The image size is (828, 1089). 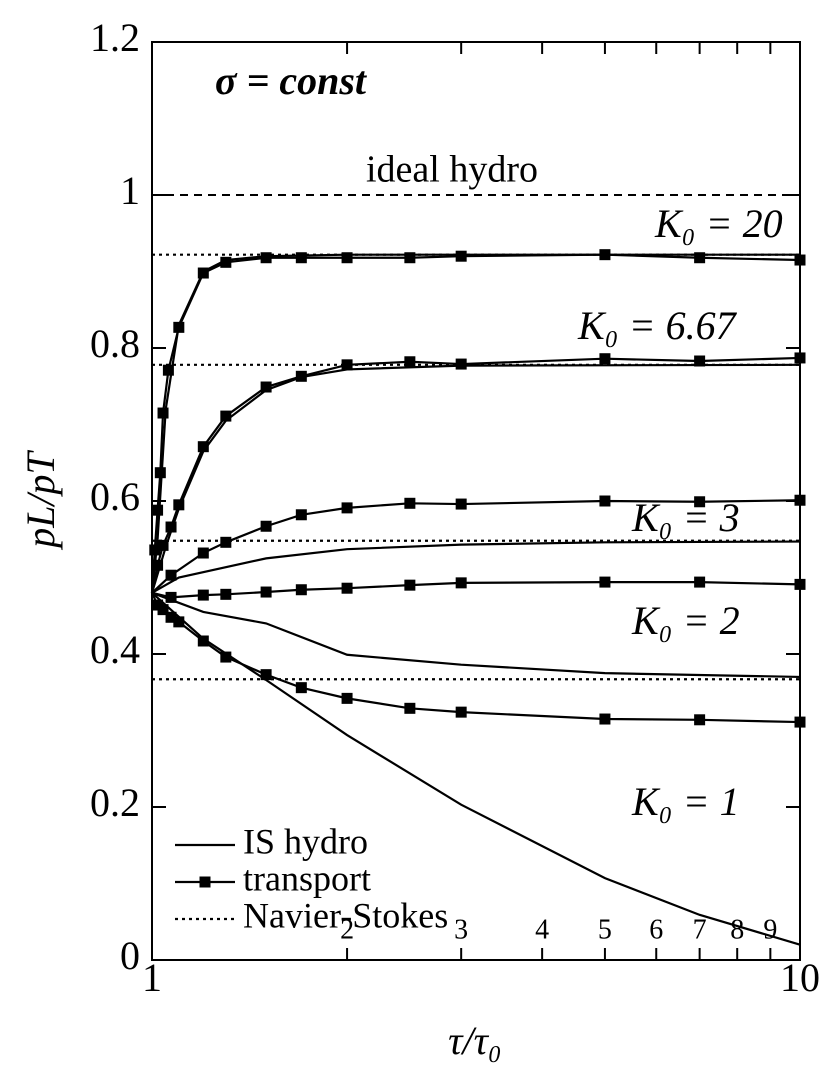 I want to click on y-tick-label: 1, so click(x=130, y=190).